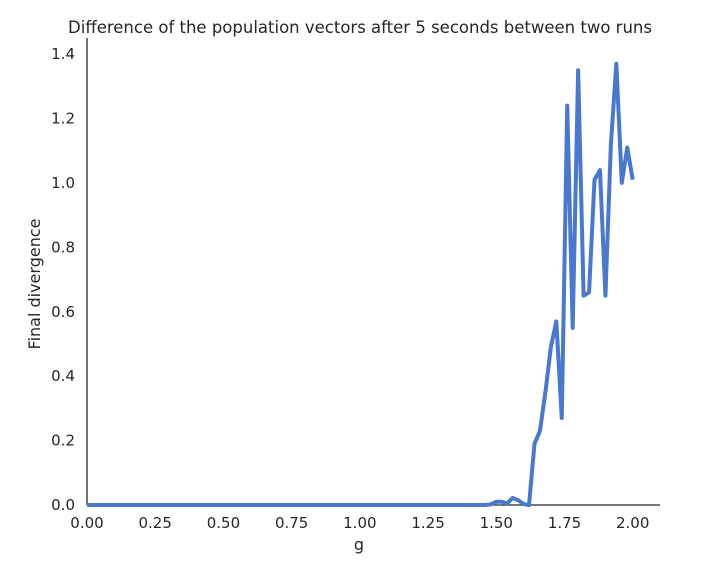  I want to click on y-tick-label: 0.8, so click(63, 247).